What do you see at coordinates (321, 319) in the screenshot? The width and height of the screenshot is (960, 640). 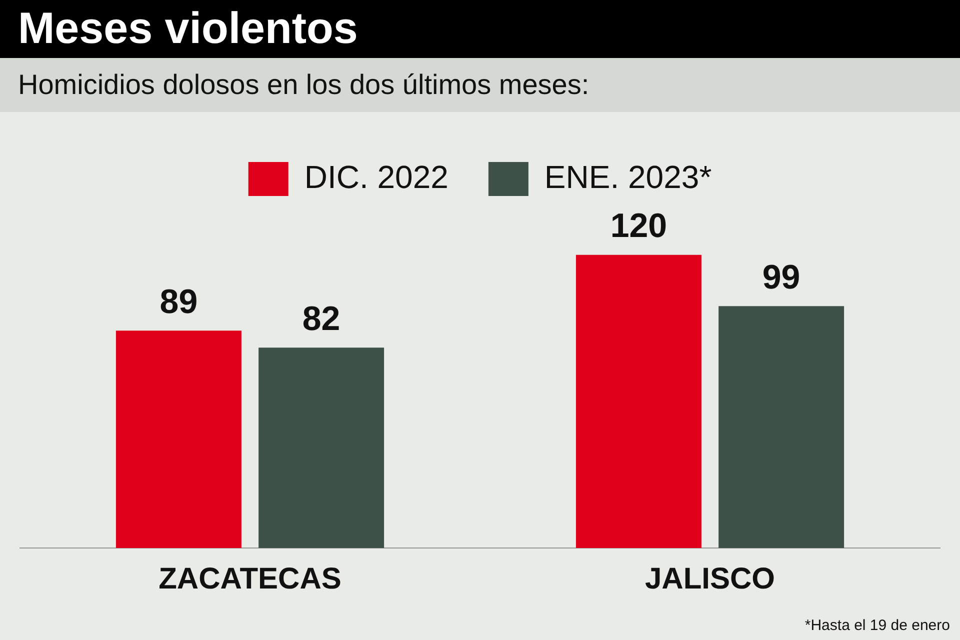 I see `data-label: 82` at bounding box center [321, 319].